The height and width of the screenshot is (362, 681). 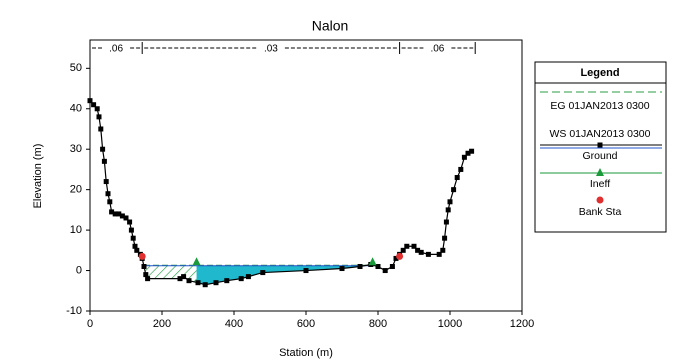 I want to click on x-axis-label: Station (m), so click(x=306, y=353).